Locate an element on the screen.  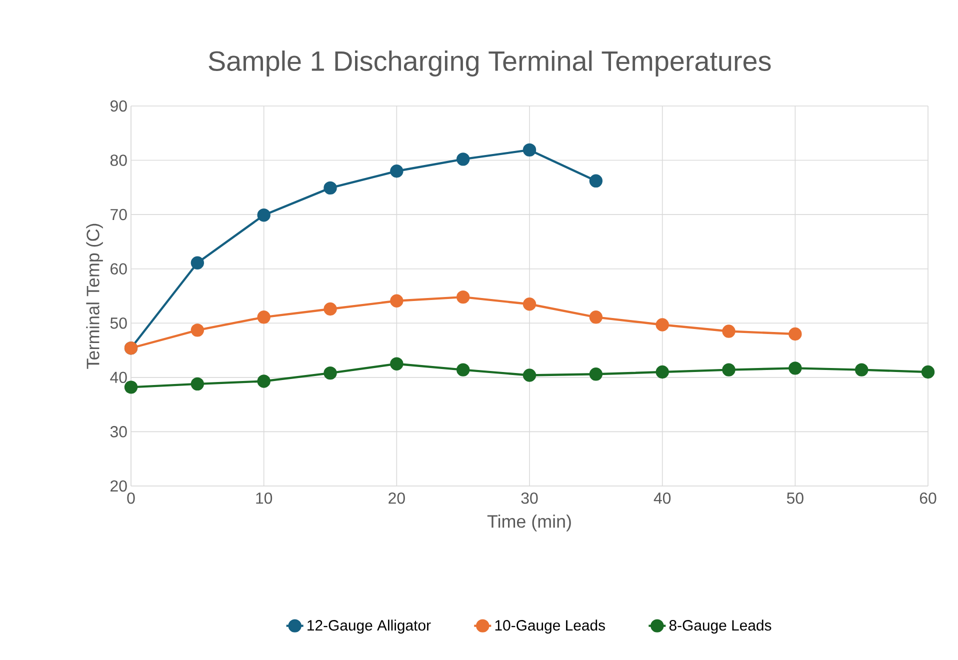
y-tick-label: 70 is located at coordinates (118, 214).